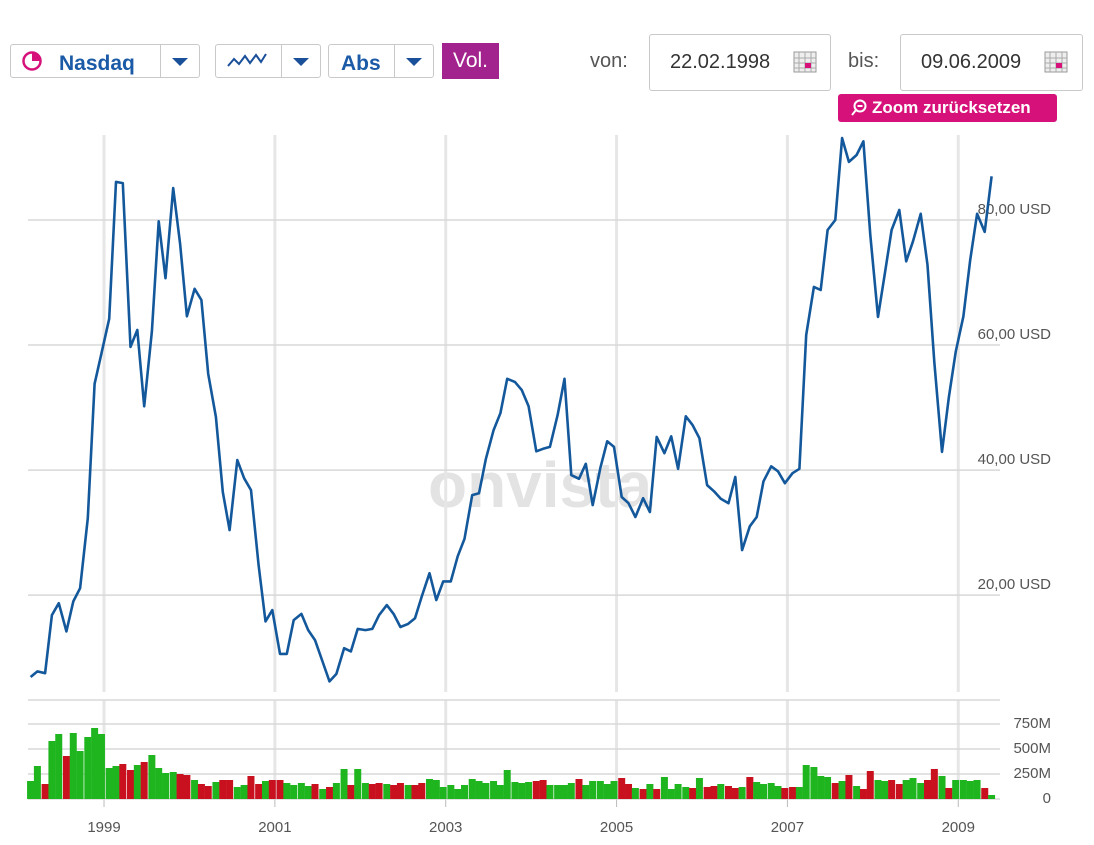 This screenshot has width=1094, height=845. I want to click on y-tick-label: 80,00 USD, so click(1015, 209).